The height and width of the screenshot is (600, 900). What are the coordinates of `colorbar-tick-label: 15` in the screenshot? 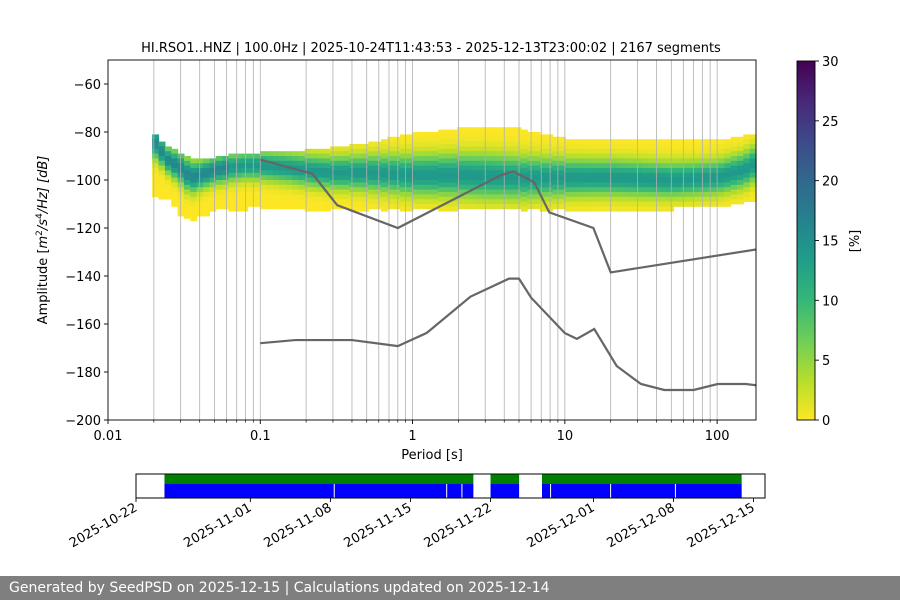 It's located at (830, 242).